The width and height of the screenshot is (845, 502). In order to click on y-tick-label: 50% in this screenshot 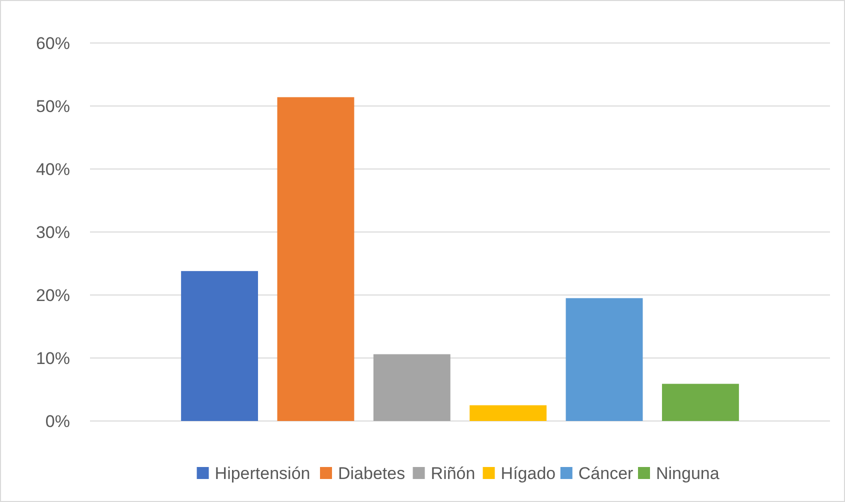, I will do `click(53, 106)`.